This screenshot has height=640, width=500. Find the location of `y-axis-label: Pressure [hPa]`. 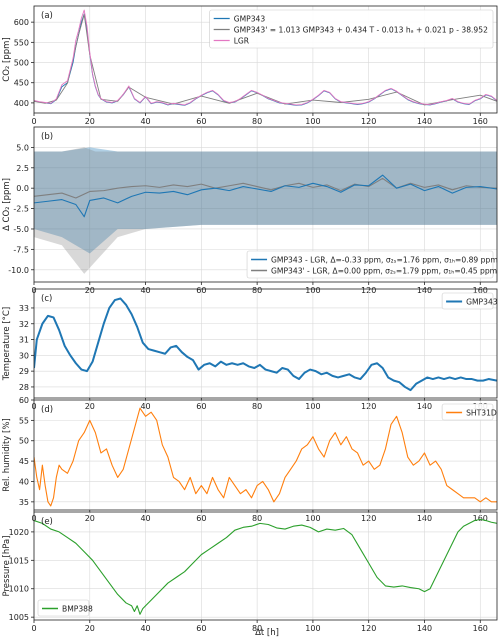

y-axis-label: Pressure [hPa] is located at coordinates (7, 566).